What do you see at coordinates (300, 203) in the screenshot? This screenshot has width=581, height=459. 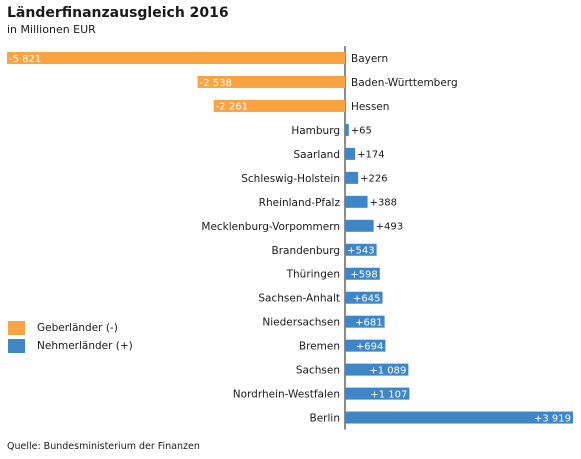 I see `category-label-6: Rheinland-Pfalz` at bounding box center [300, 203].